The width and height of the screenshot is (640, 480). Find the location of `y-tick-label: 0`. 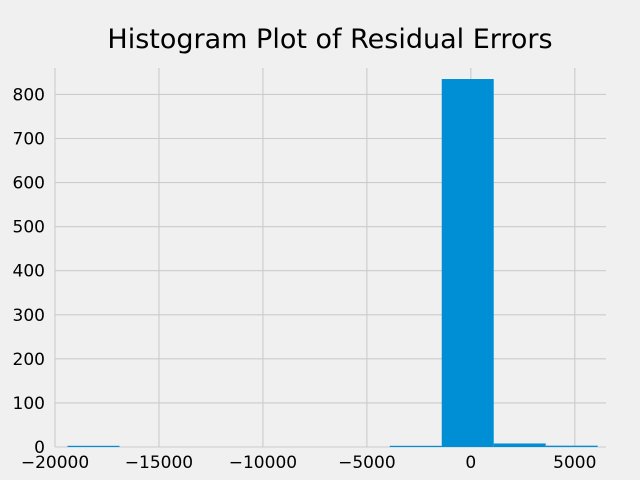

y-tick-label: 0 is located at coordinates (39, 448).